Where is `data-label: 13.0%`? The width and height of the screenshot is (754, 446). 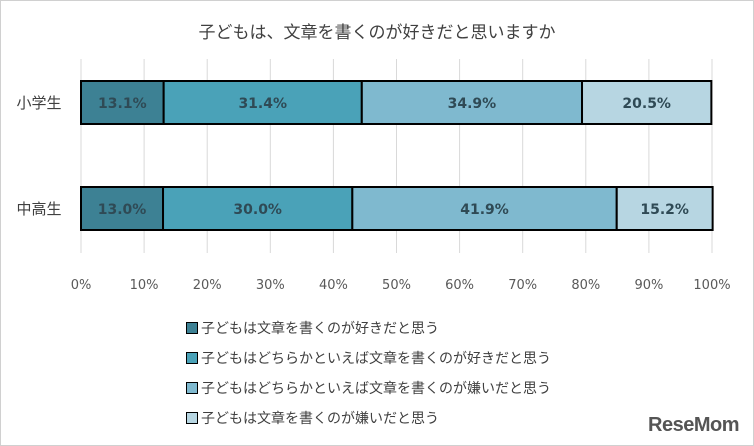
data-label: 13.0% is located at coordinates (122, 210).